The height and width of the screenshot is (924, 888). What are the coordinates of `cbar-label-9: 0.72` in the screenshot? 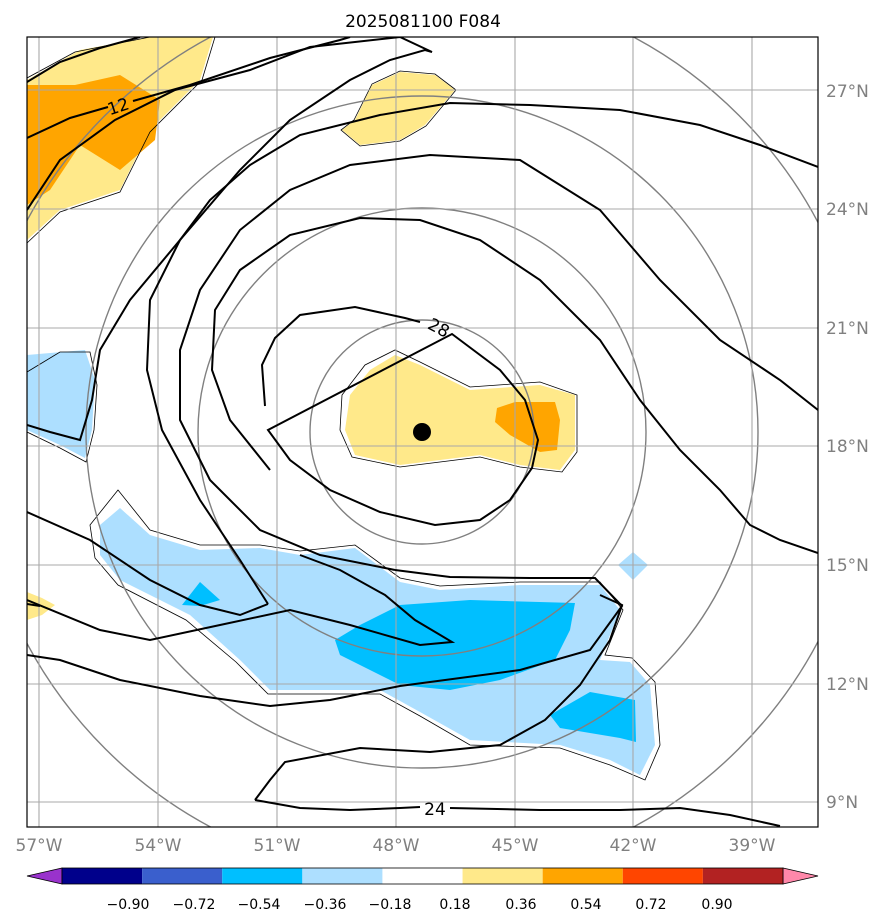 It's located at (650, 905).